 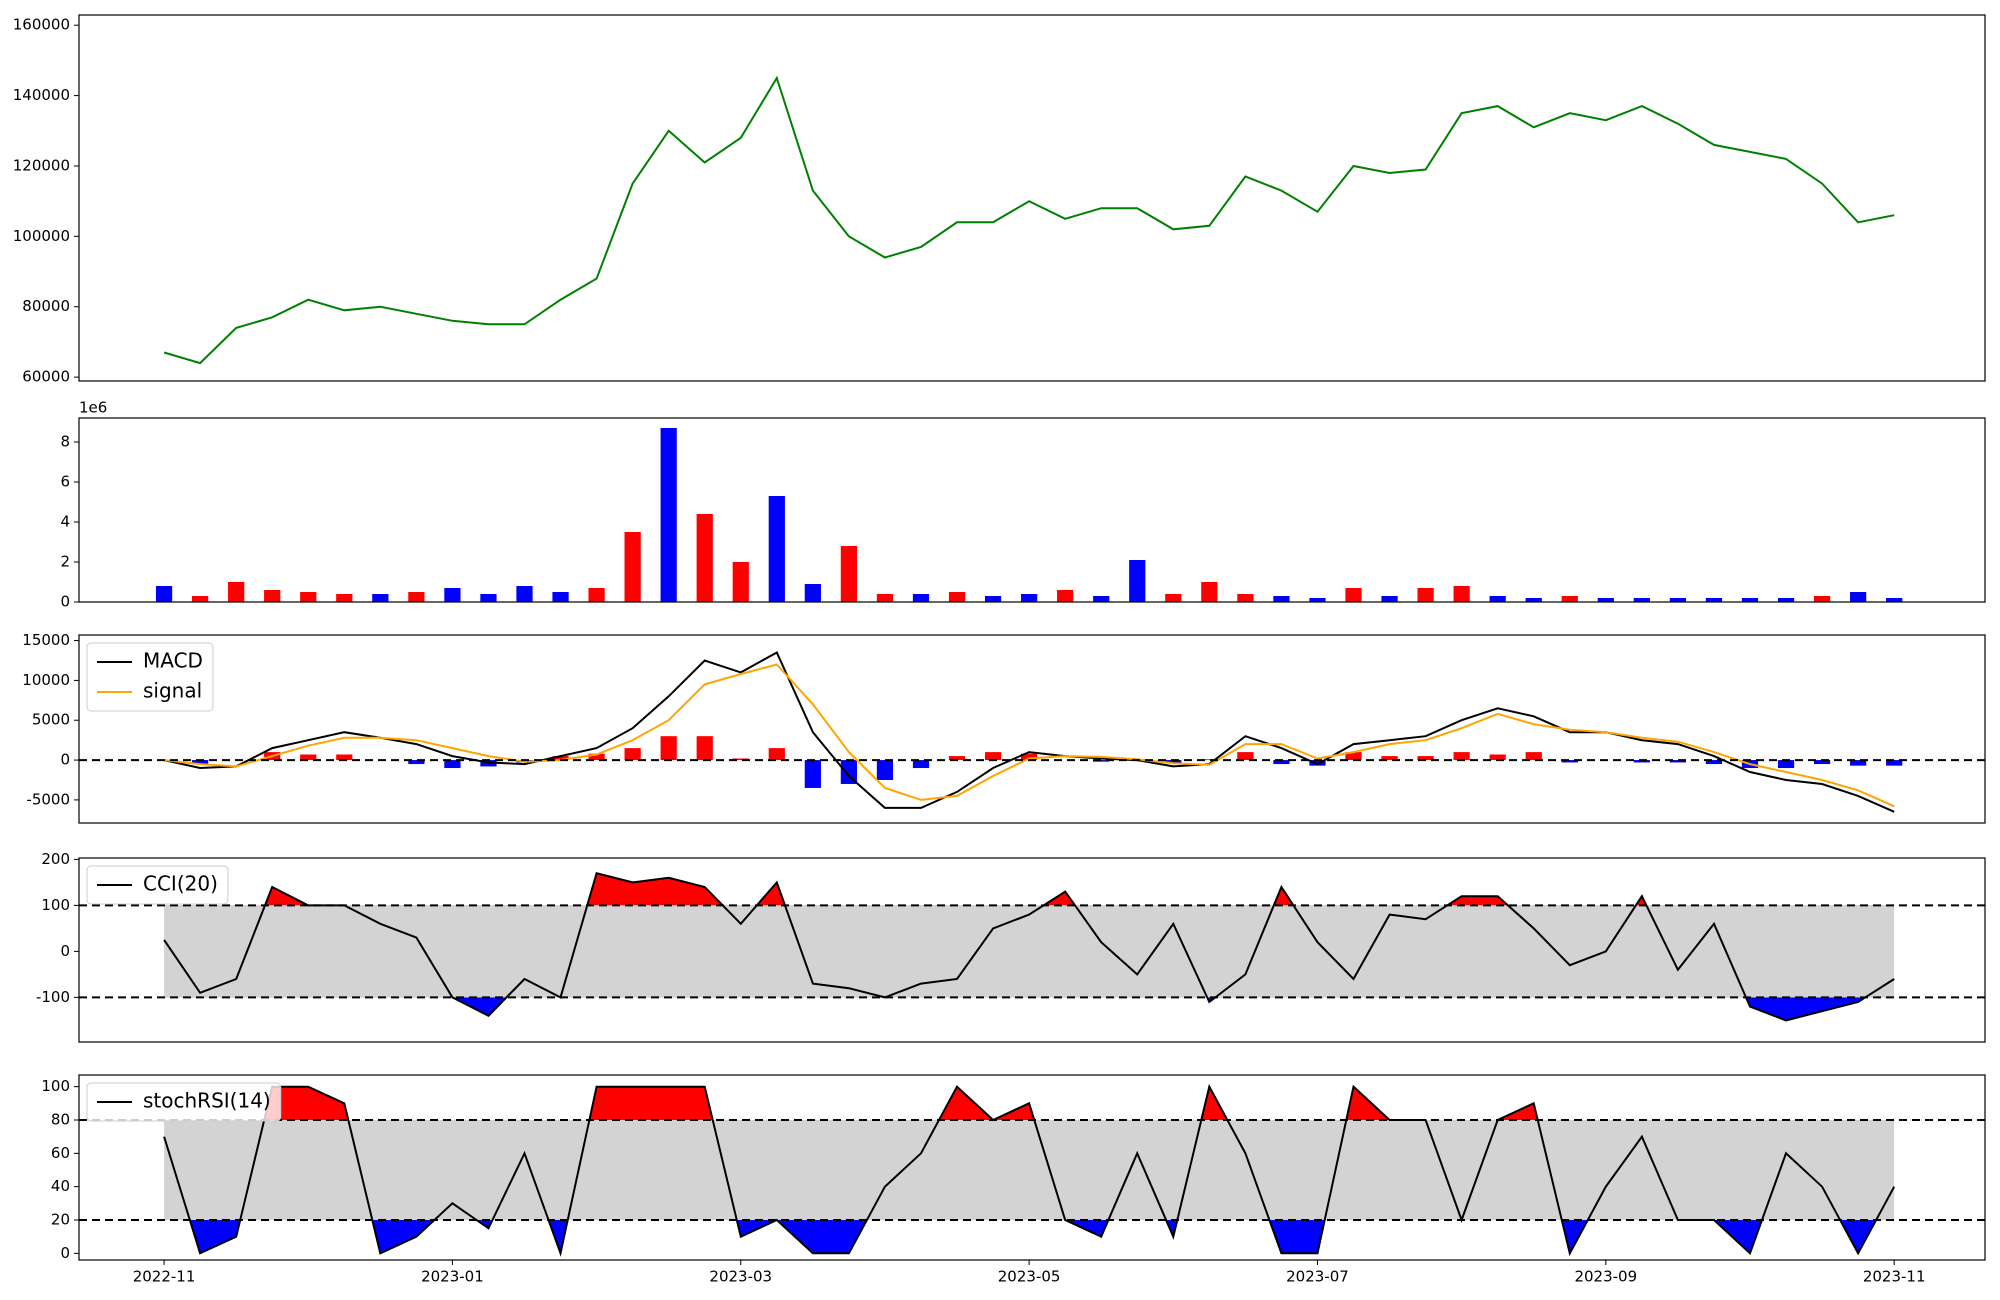 What do you see at coordinates (41, 165) in the screenshot?
I see `y-tick-label: 120000` at bounding box center [41, 165].